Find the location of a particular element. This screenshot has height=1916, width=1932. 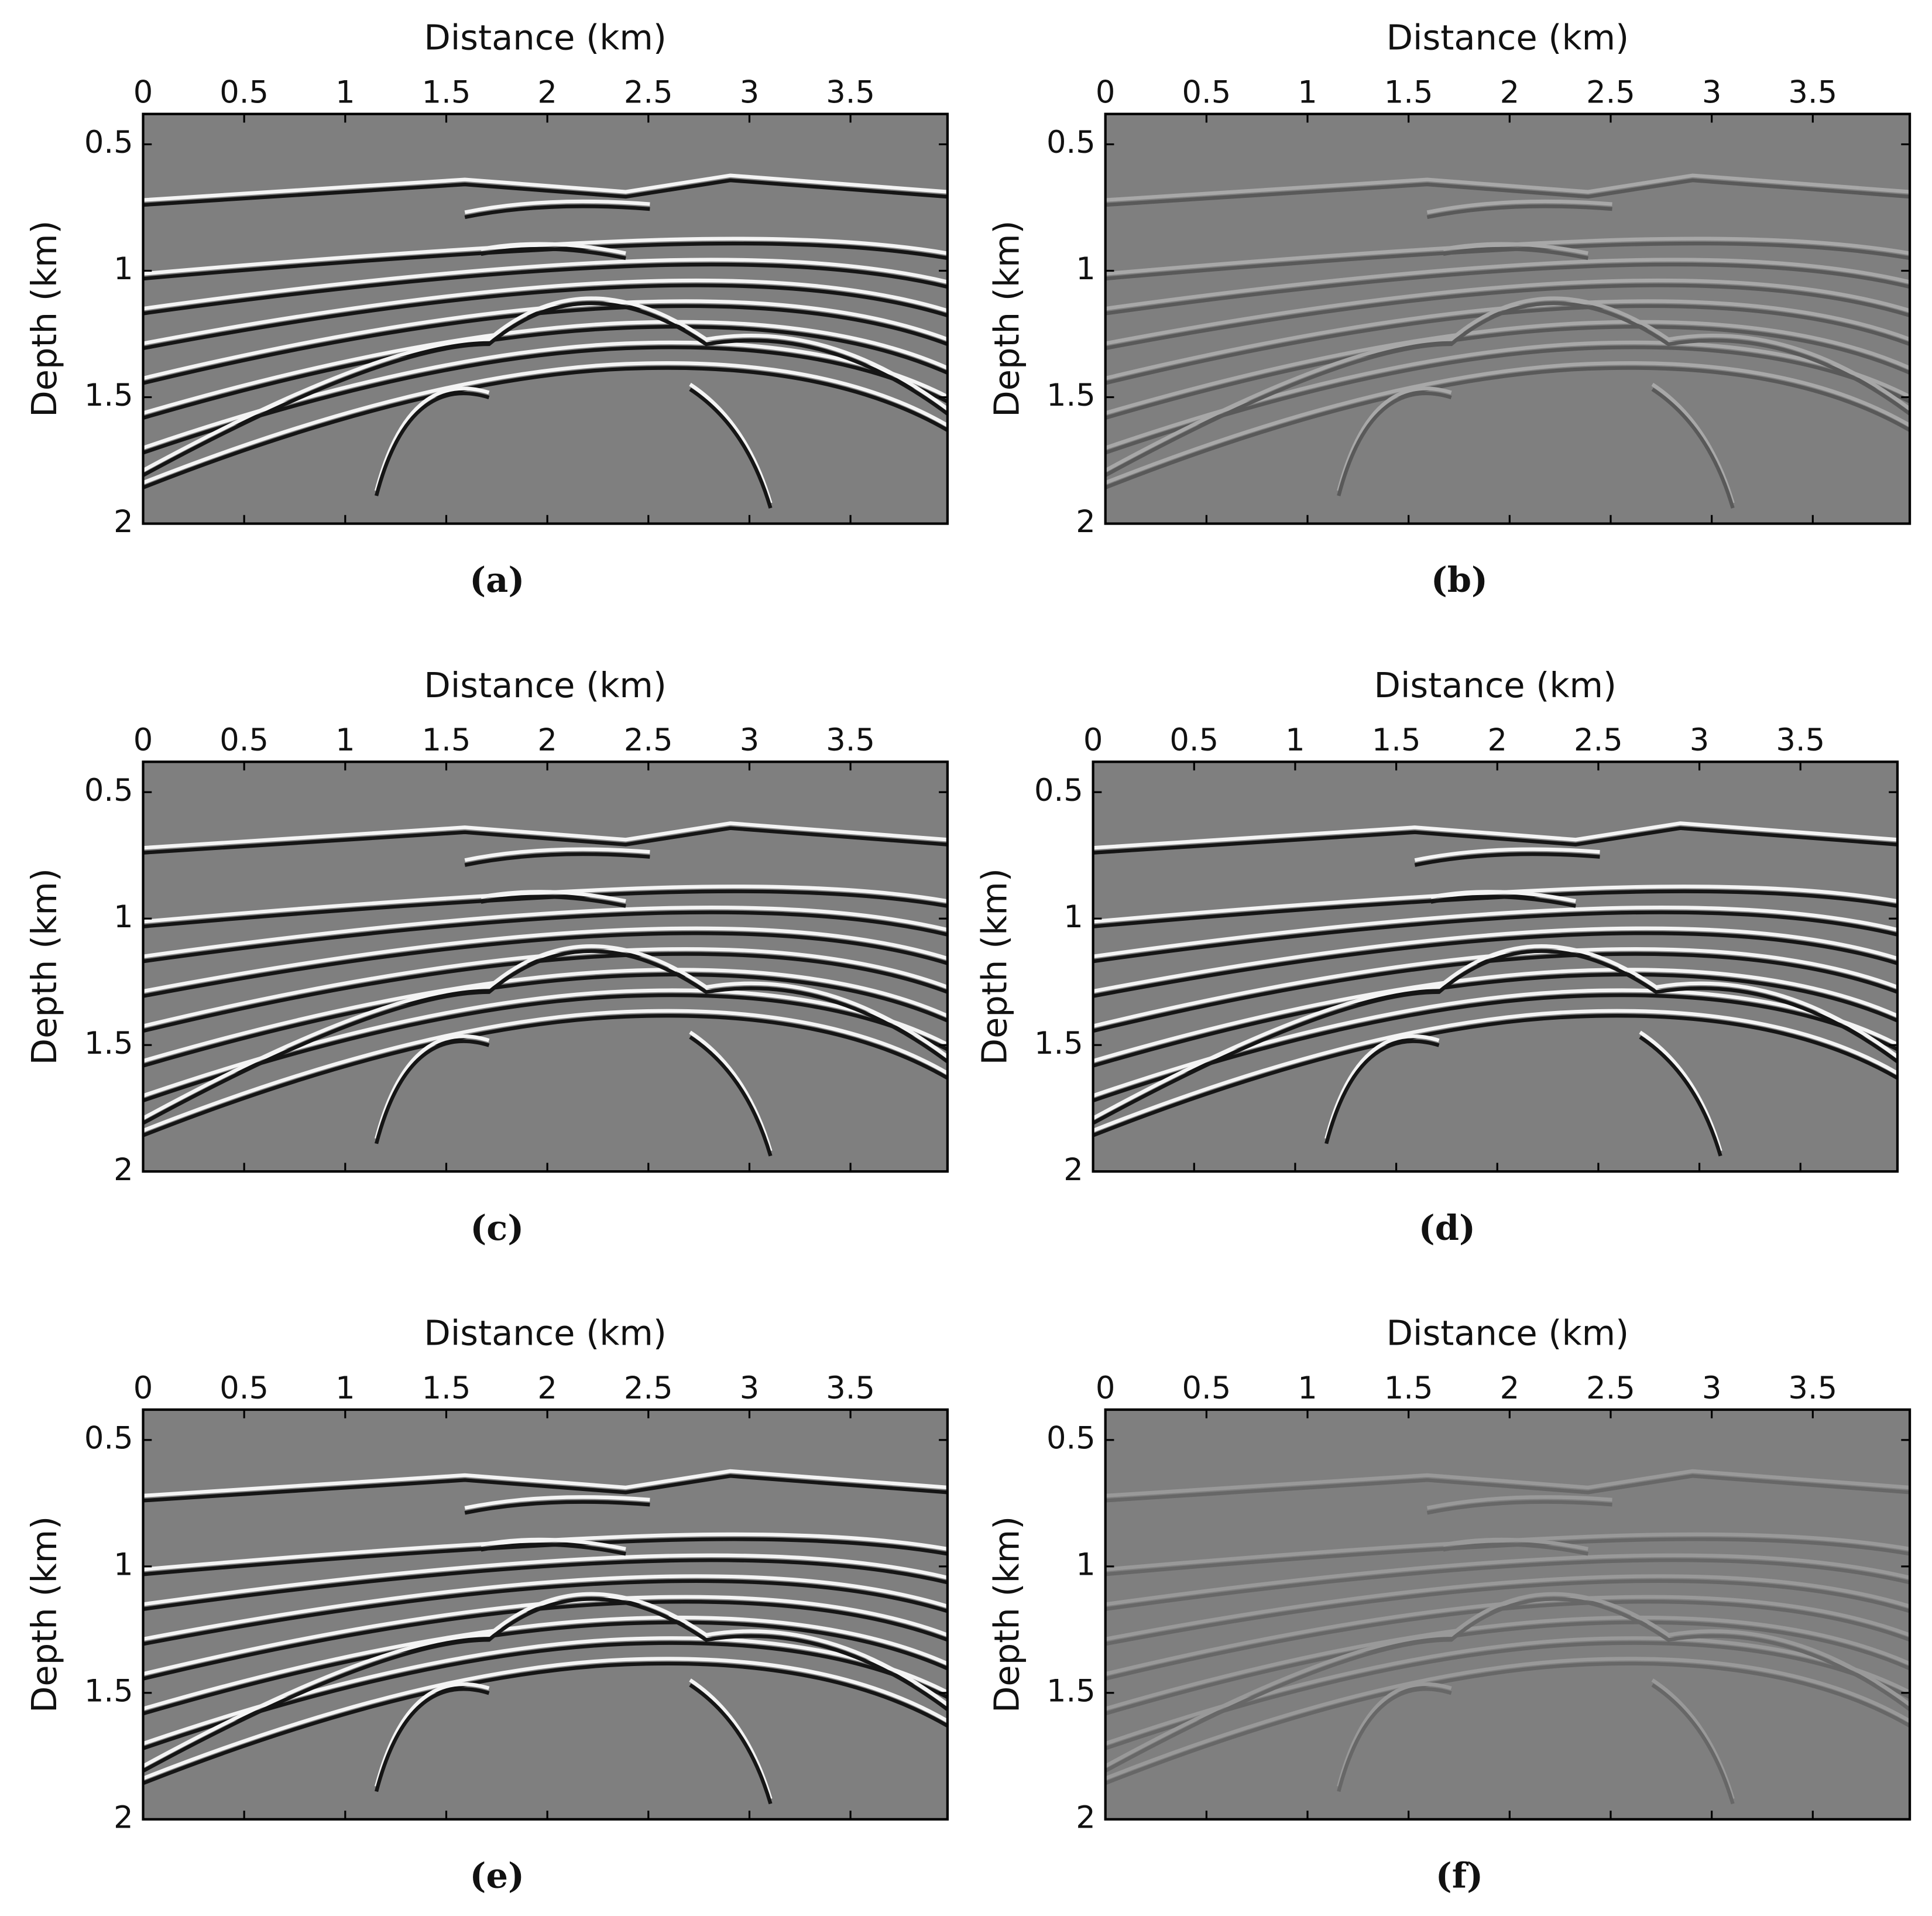

x-tick-label: 1.5 is located at coordinates (447, 93).